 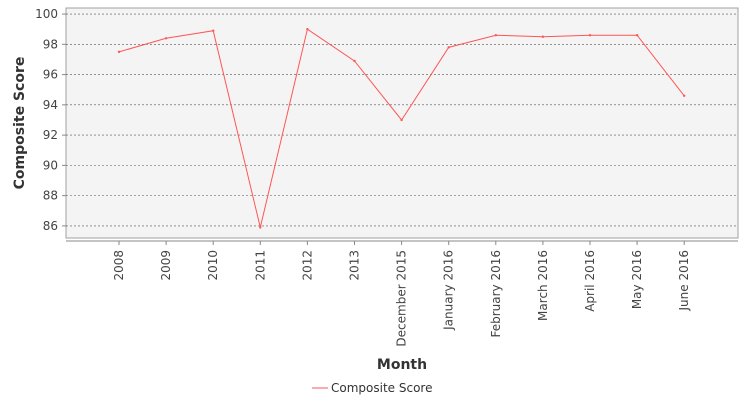 What do you see at coordinates (449, 290) in the screenshot?
I see `x-tick-label: January 2016` at bounding box center [449, 290].